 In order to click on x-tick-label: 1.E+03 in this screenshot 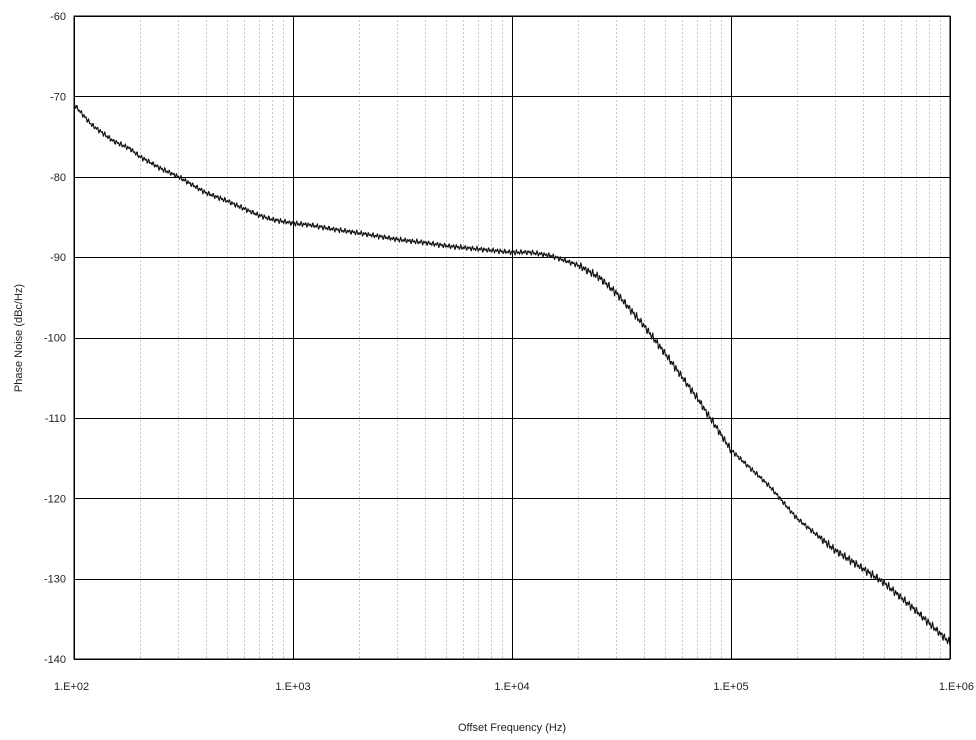, I will do `click(292, 687)`.